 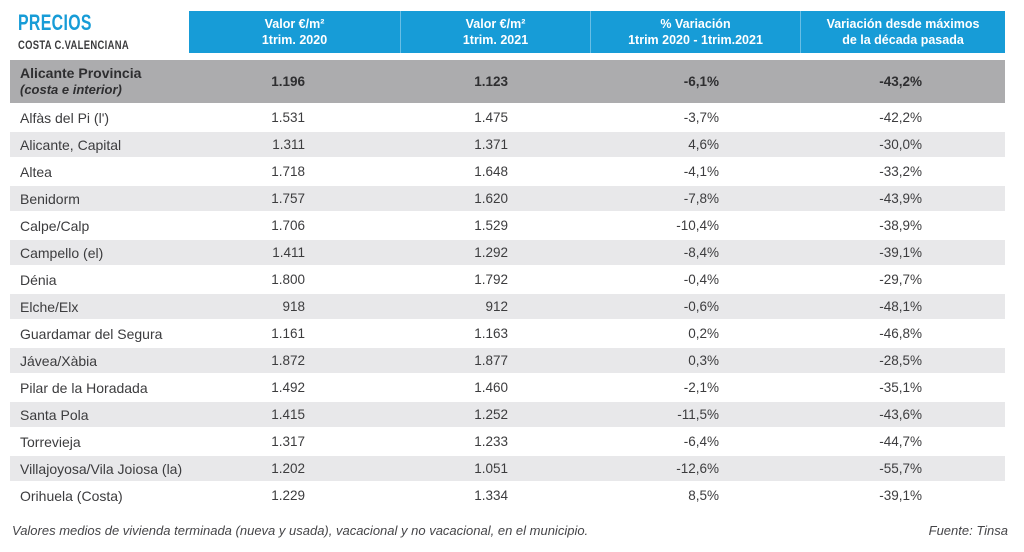 What do you see at coordinates (496, 306) in the screenshot?
I see `value-2021: 912` at bounding box center [496, 306].